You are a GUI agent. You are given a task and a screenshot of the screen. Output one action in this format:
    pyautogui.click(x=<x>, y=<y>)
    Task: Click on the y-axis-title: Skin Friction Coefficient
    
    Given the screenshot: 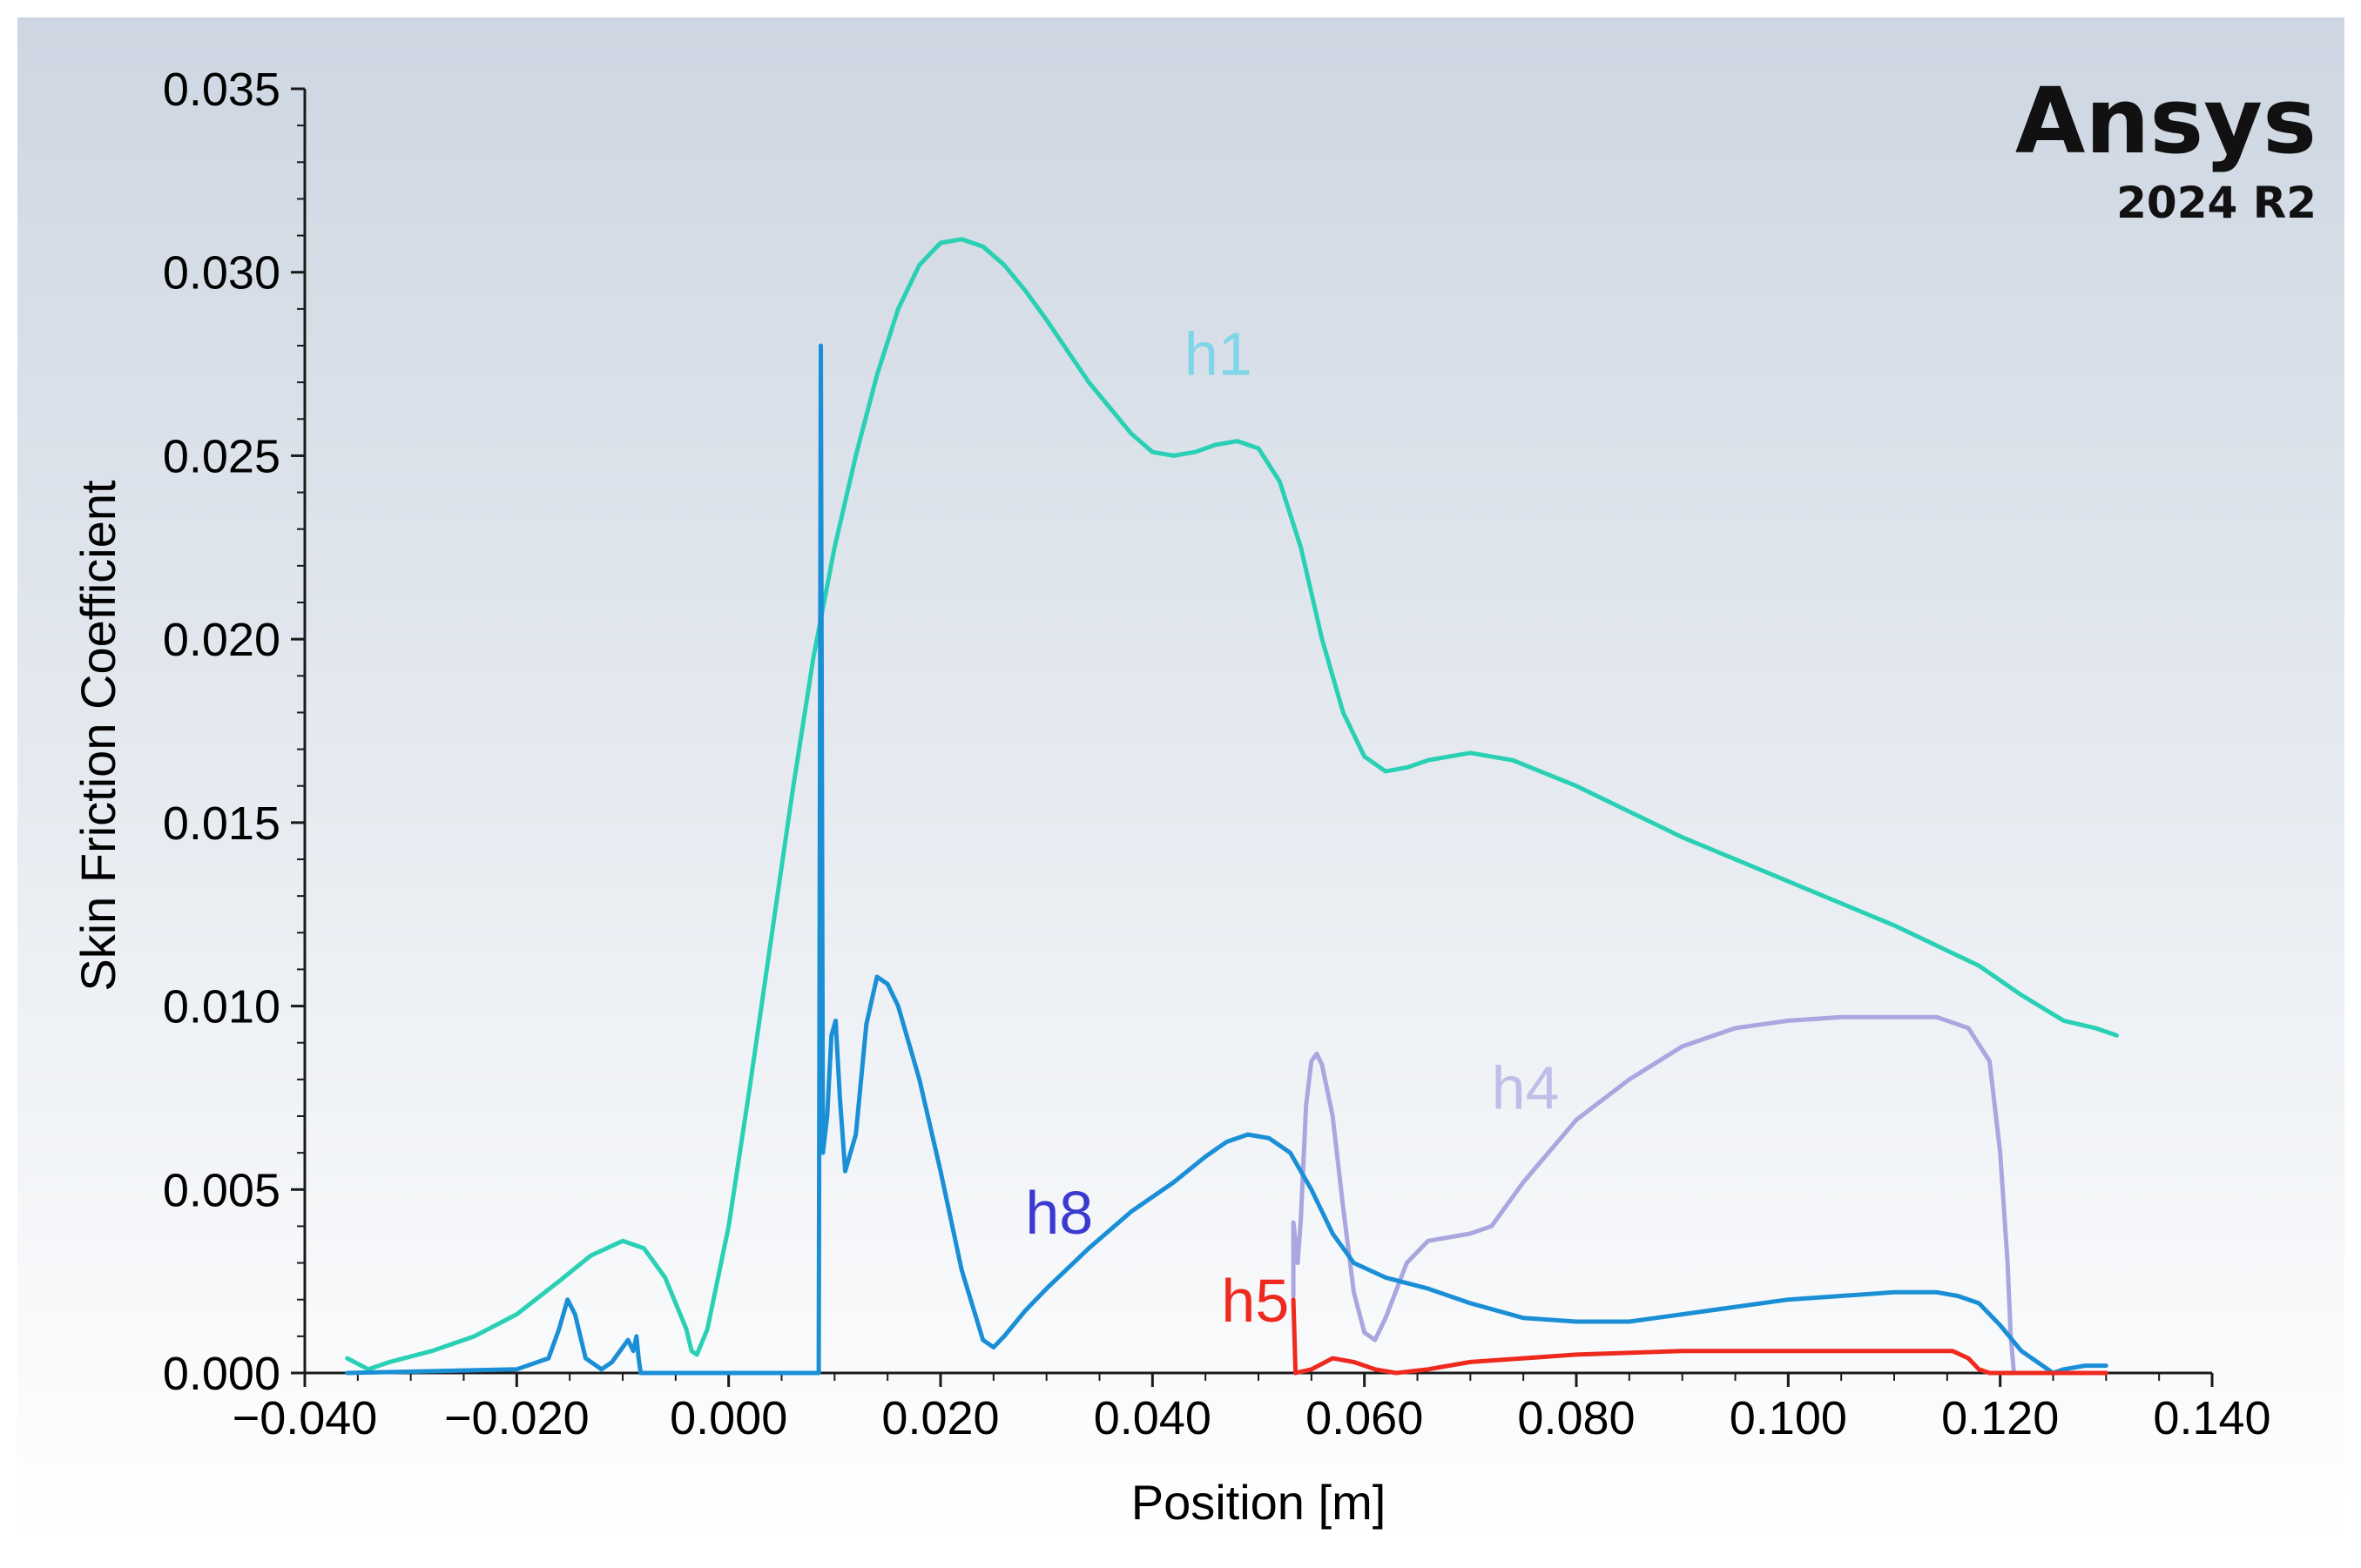 What is the action you would take?
    pyautogui.click(x=98, y=736)
    